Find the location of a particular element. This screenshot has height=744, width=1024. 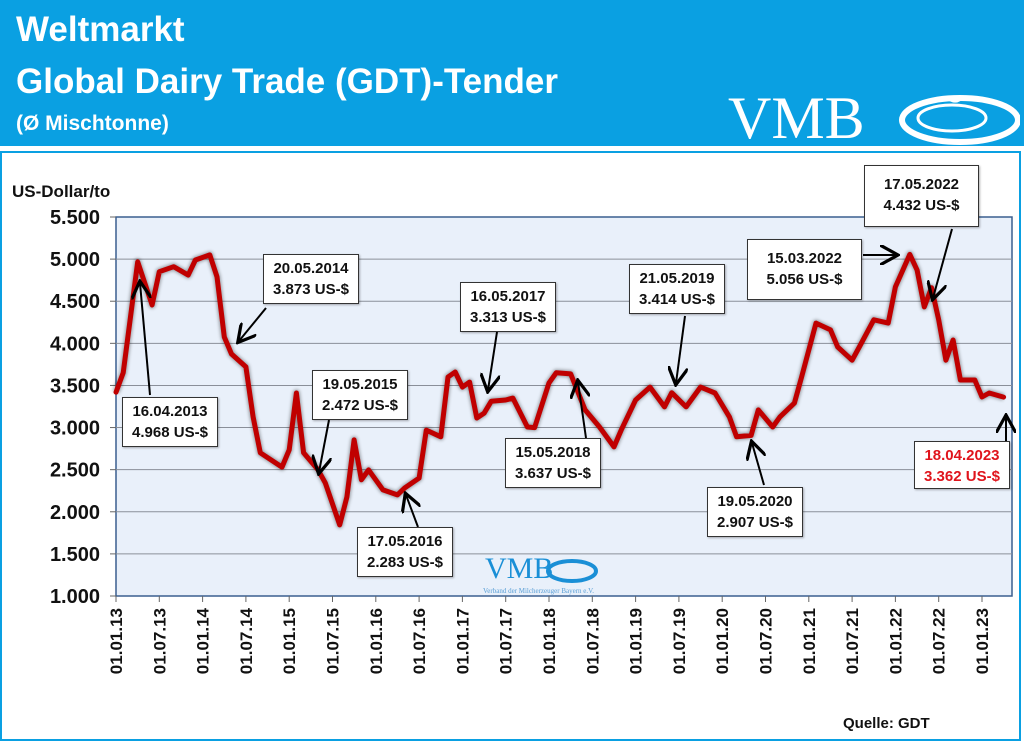

annotation-callout: 21.05.2019 3.414 US-$ is located at coordinates (677, 289).